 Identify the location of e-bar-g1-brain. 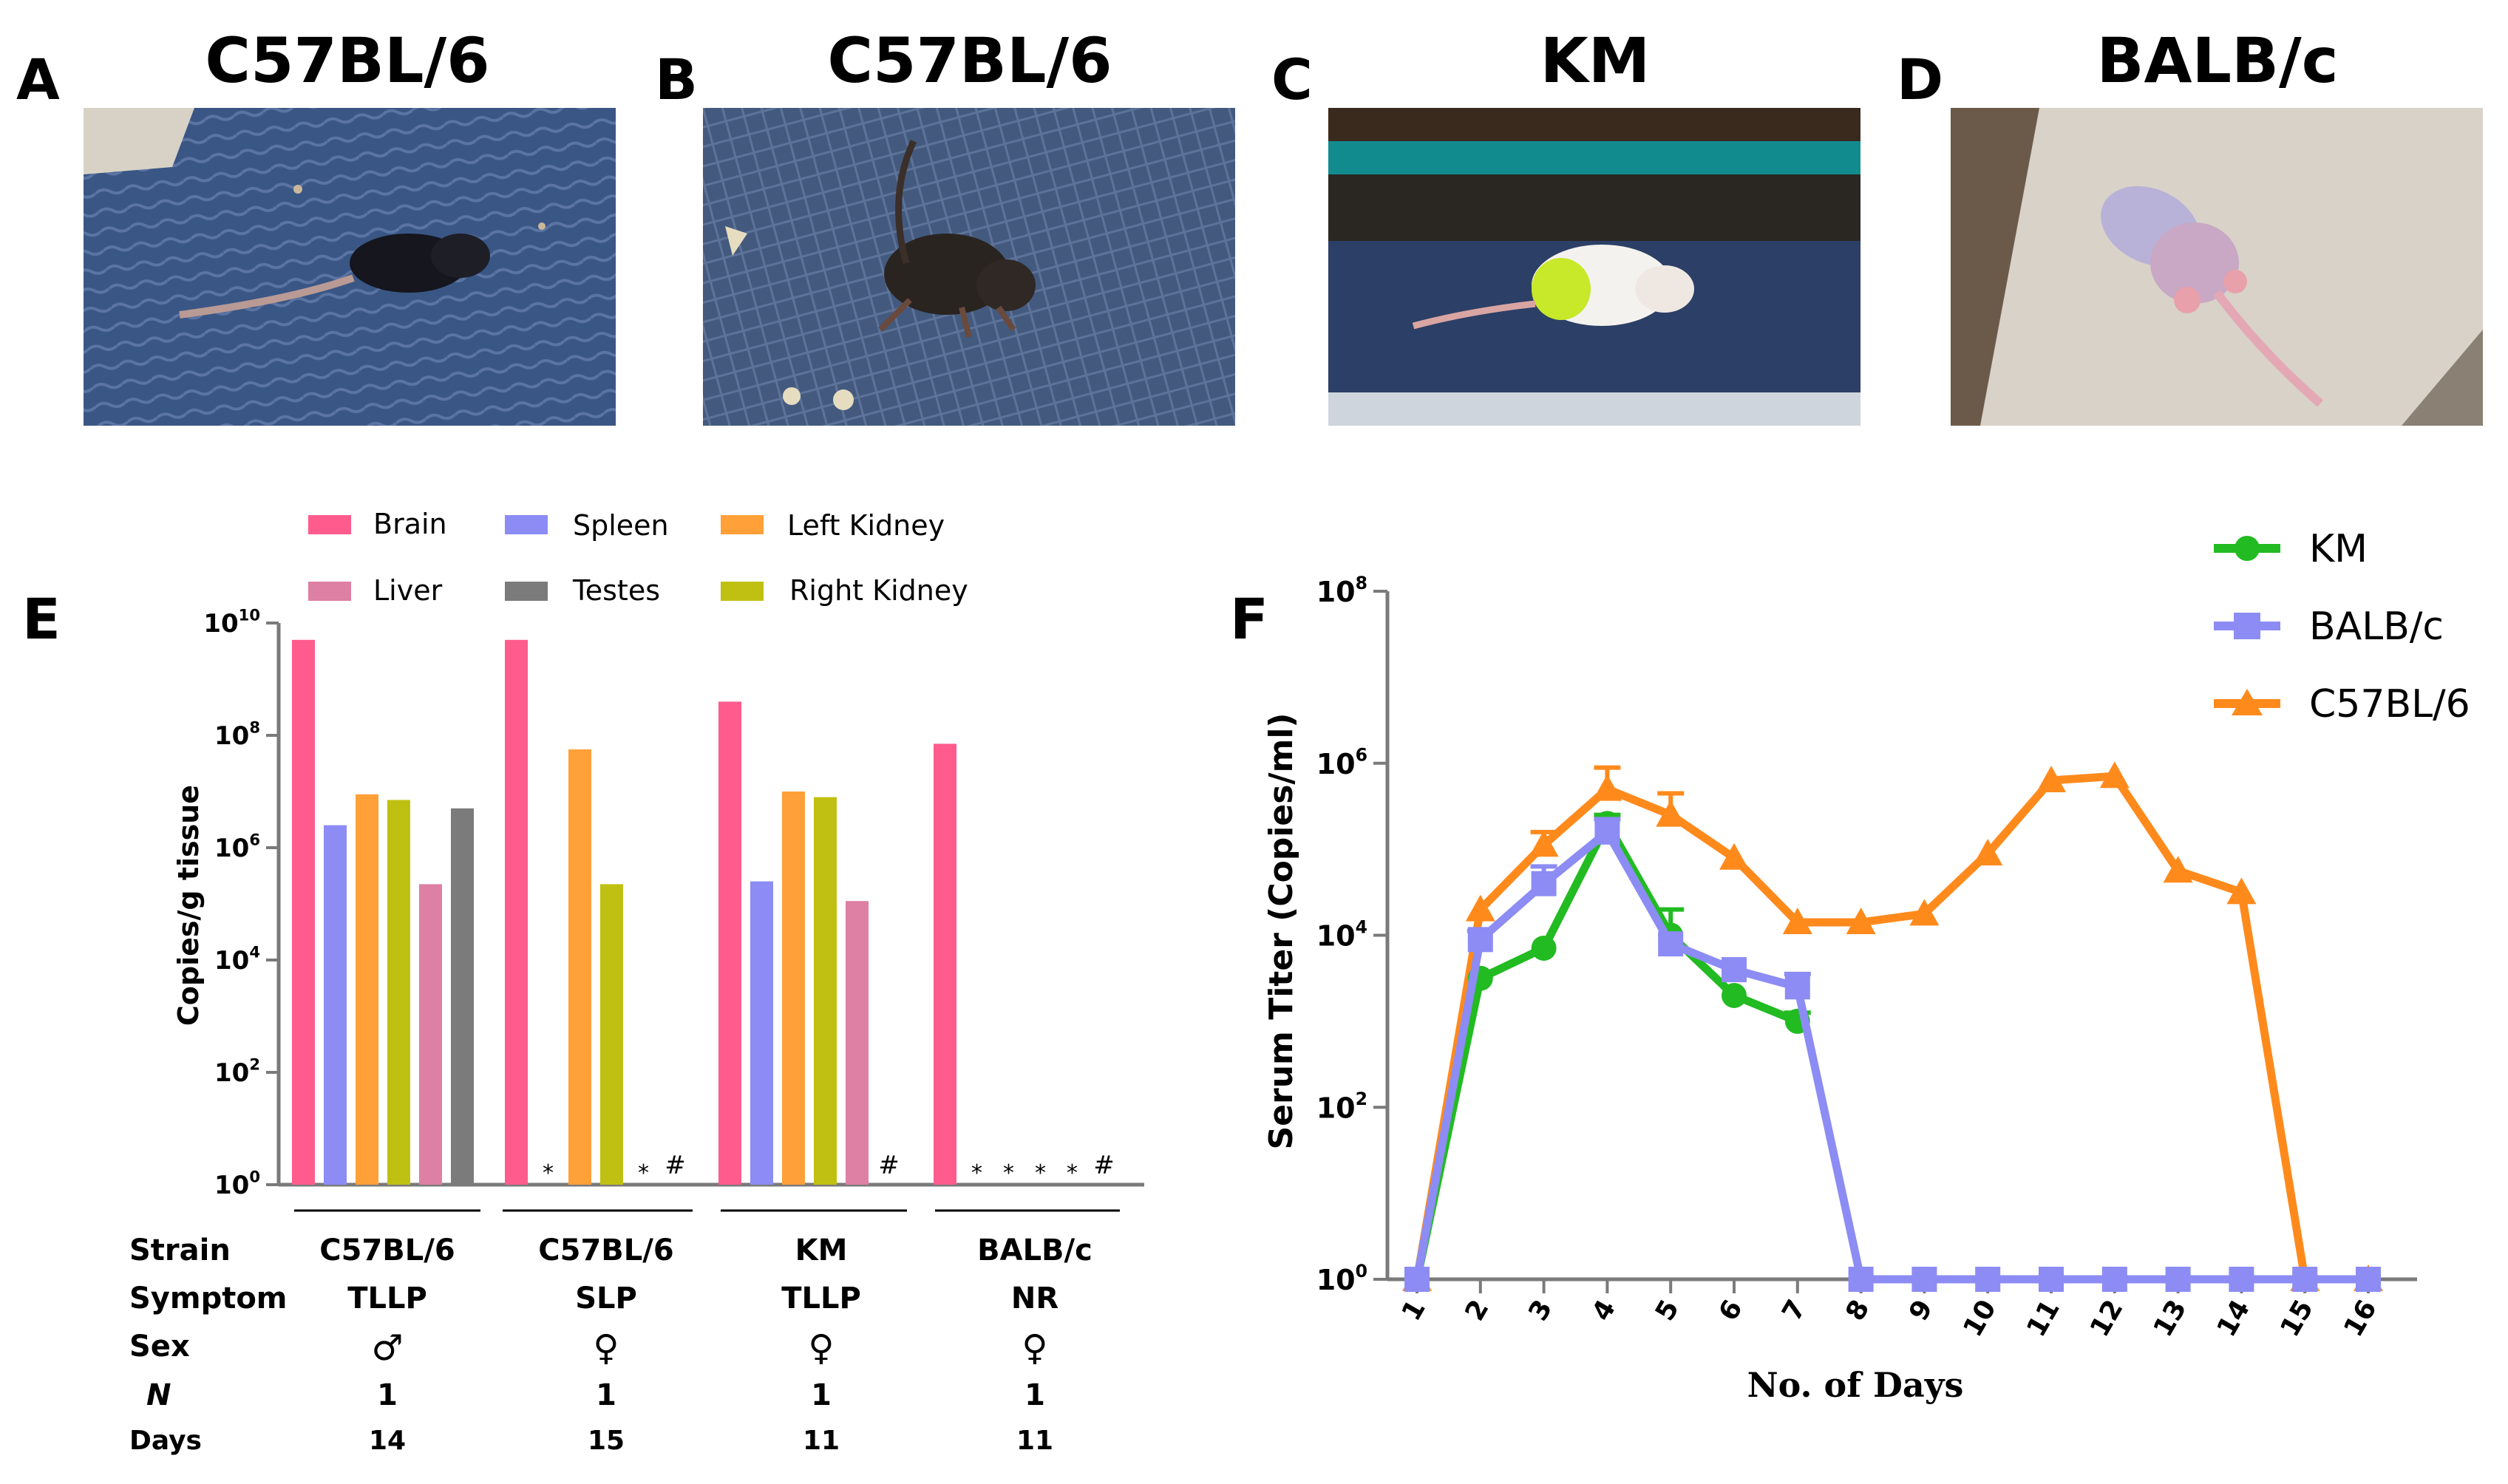
(303, 912).